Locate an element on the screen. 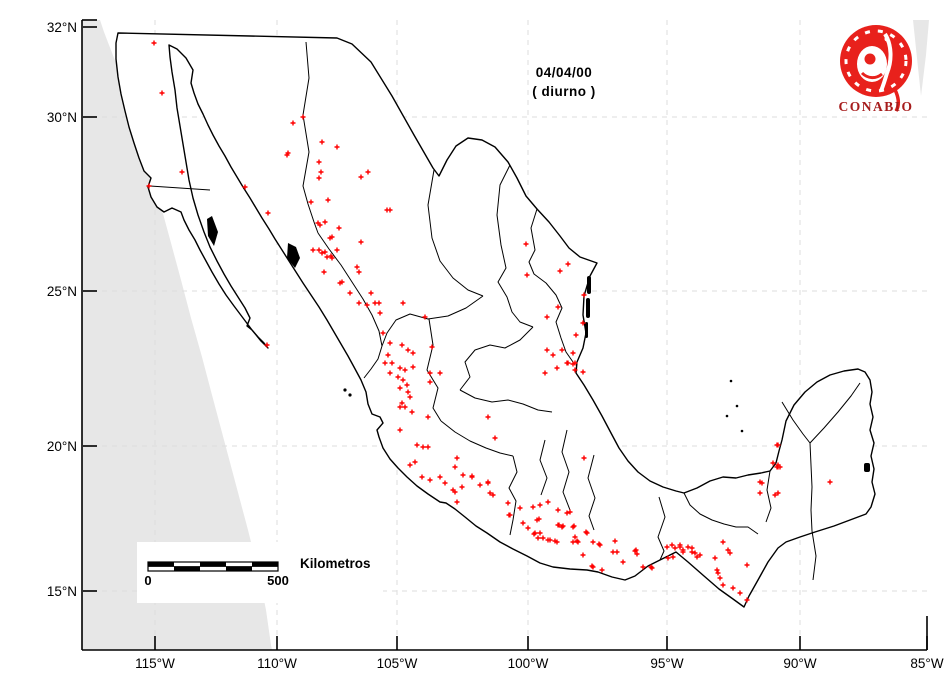 Image resolution: width=950 pixels, height=700 pixels. lon-tick-label: 95°W is located at coordinates (666, 663).